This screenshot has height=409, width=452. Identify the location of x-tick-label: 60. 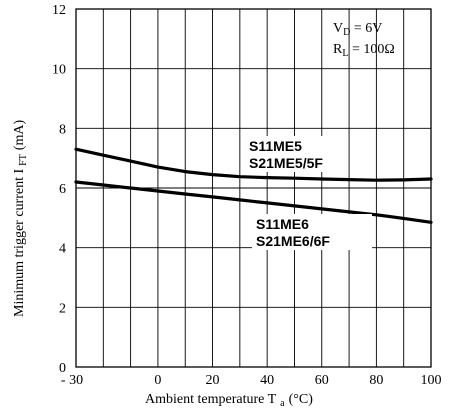
(322, 380).